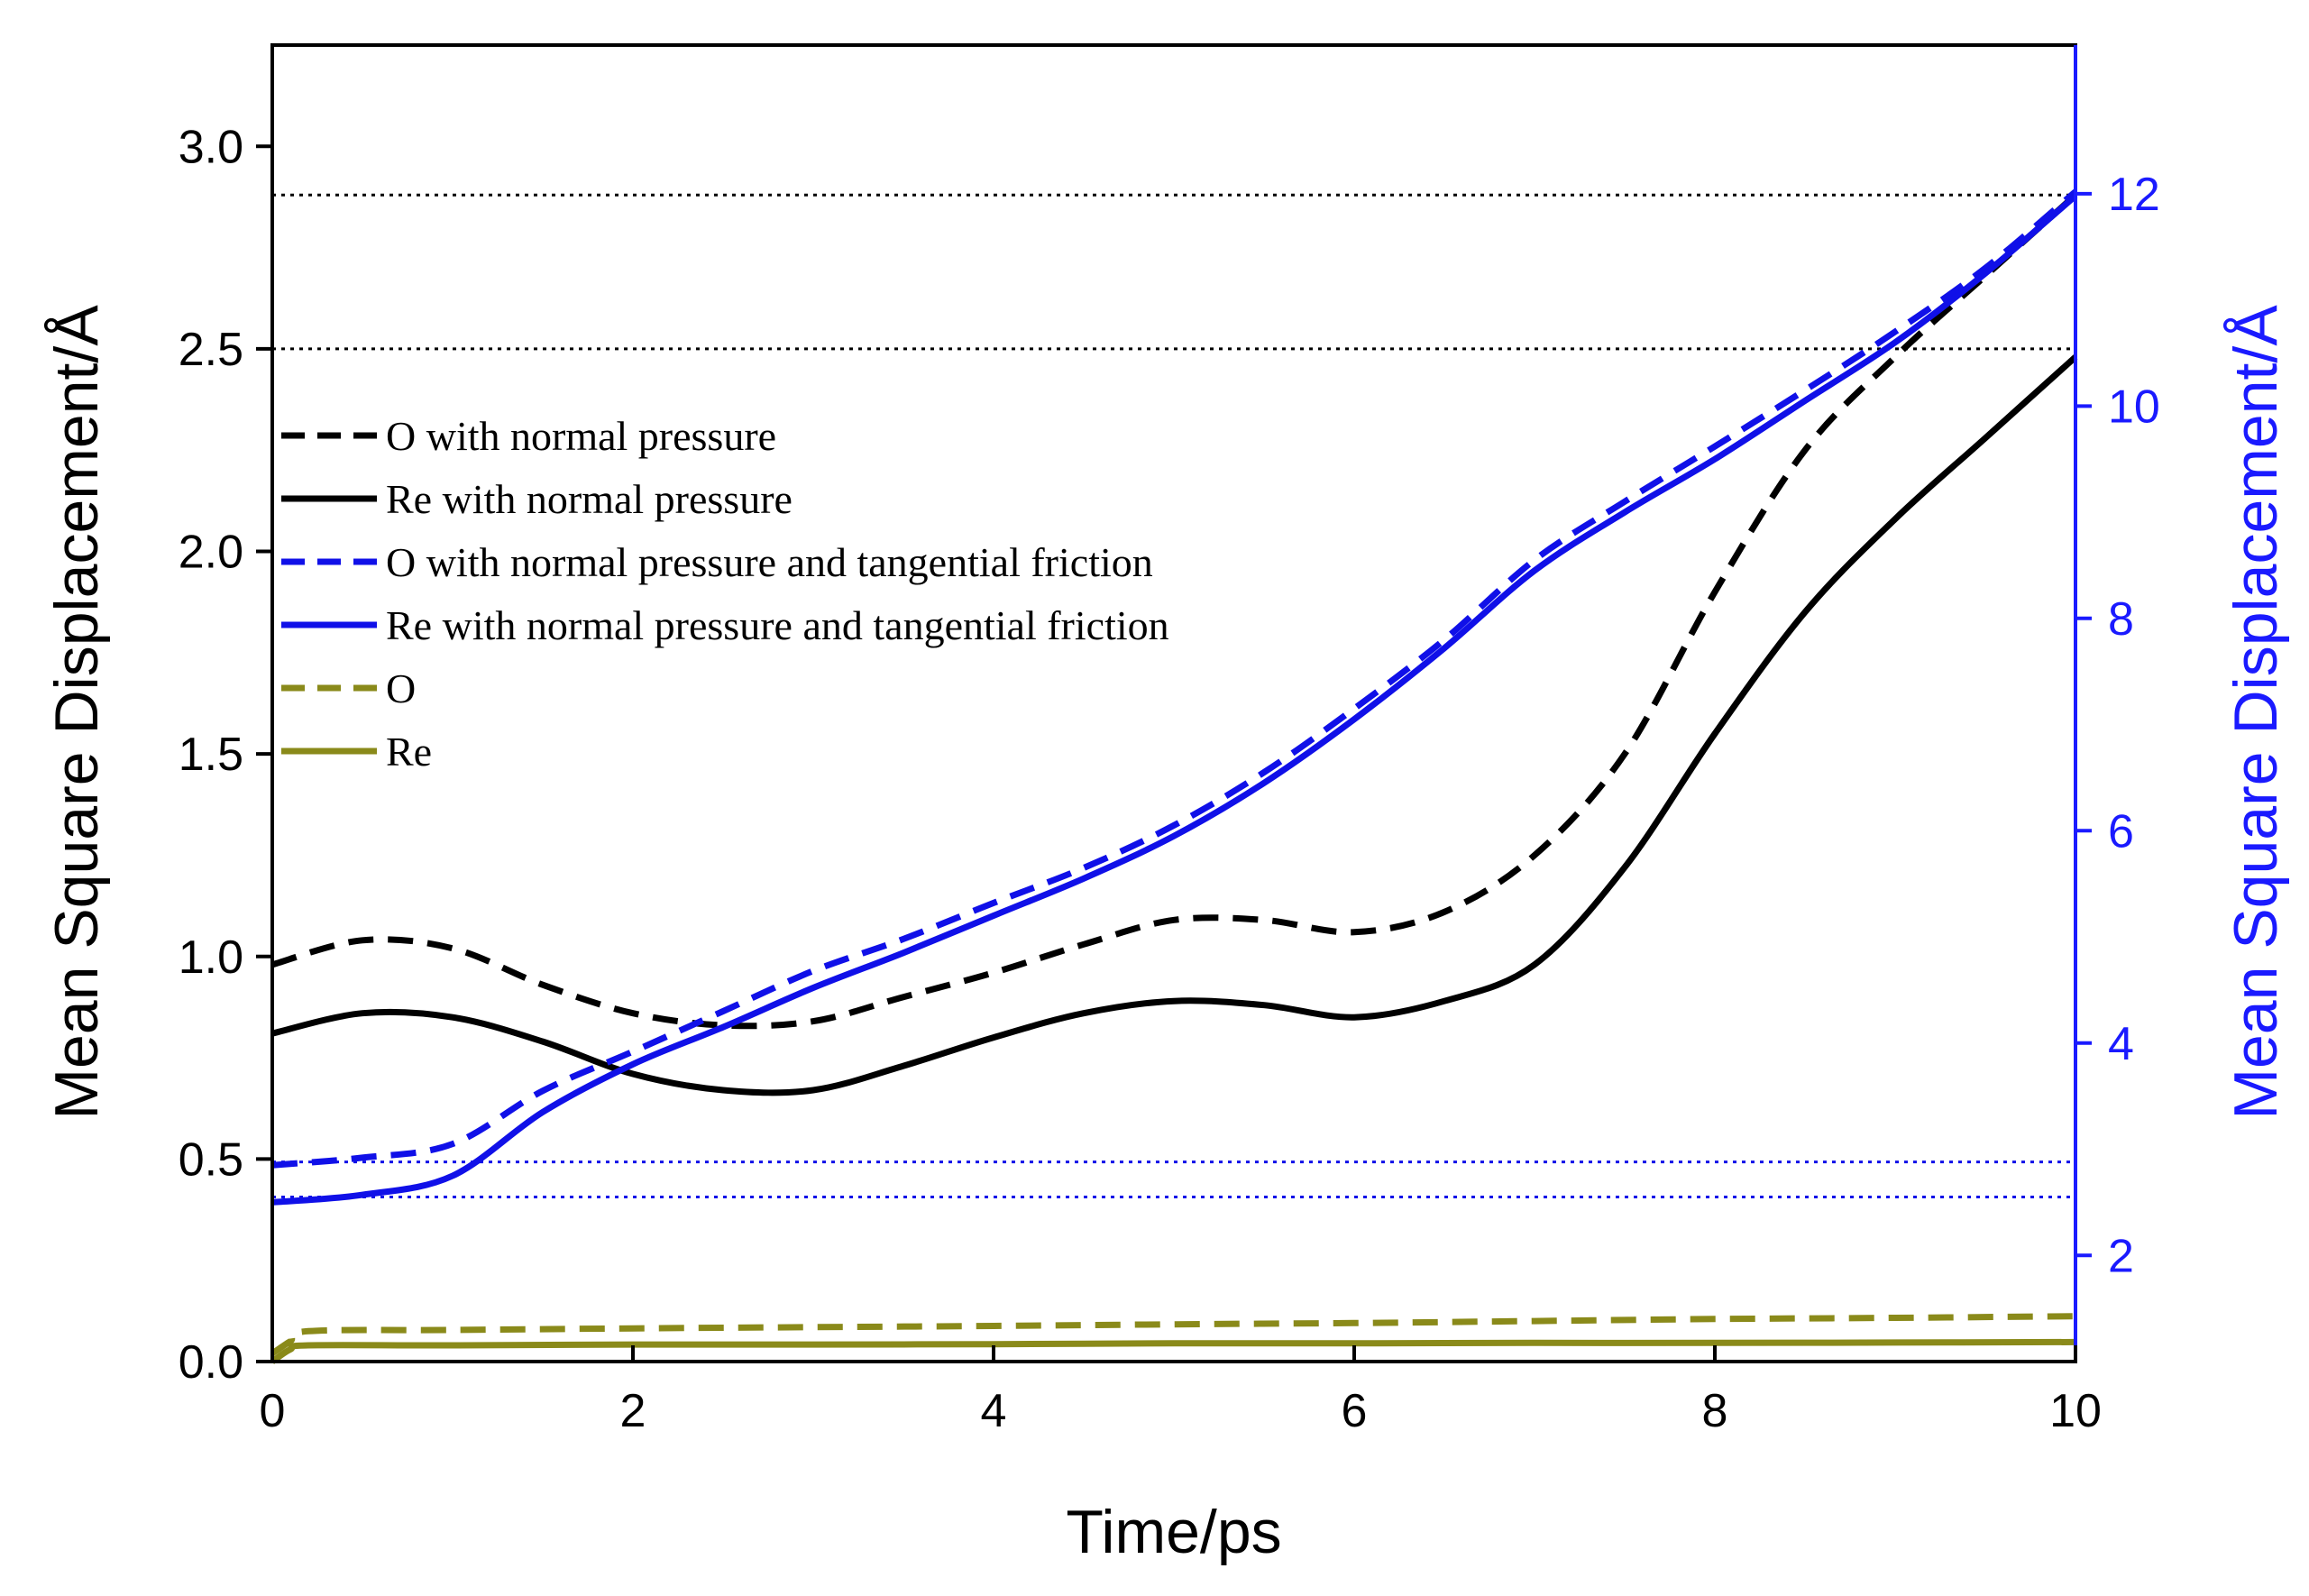 The height and width of the screenshot is (1596, 2309). I want to click on y-right-tick-label: 6, so click(2121, 831).